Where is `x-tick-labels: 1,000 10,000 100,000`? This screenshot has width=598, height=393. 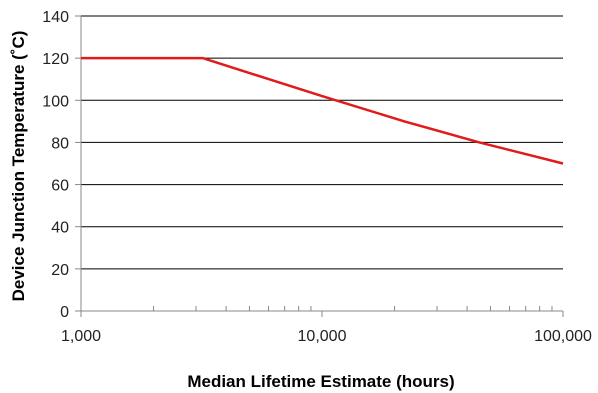 x-tick-labels: 1,000 10,000 100,000 is located at coordinates (326, 336).